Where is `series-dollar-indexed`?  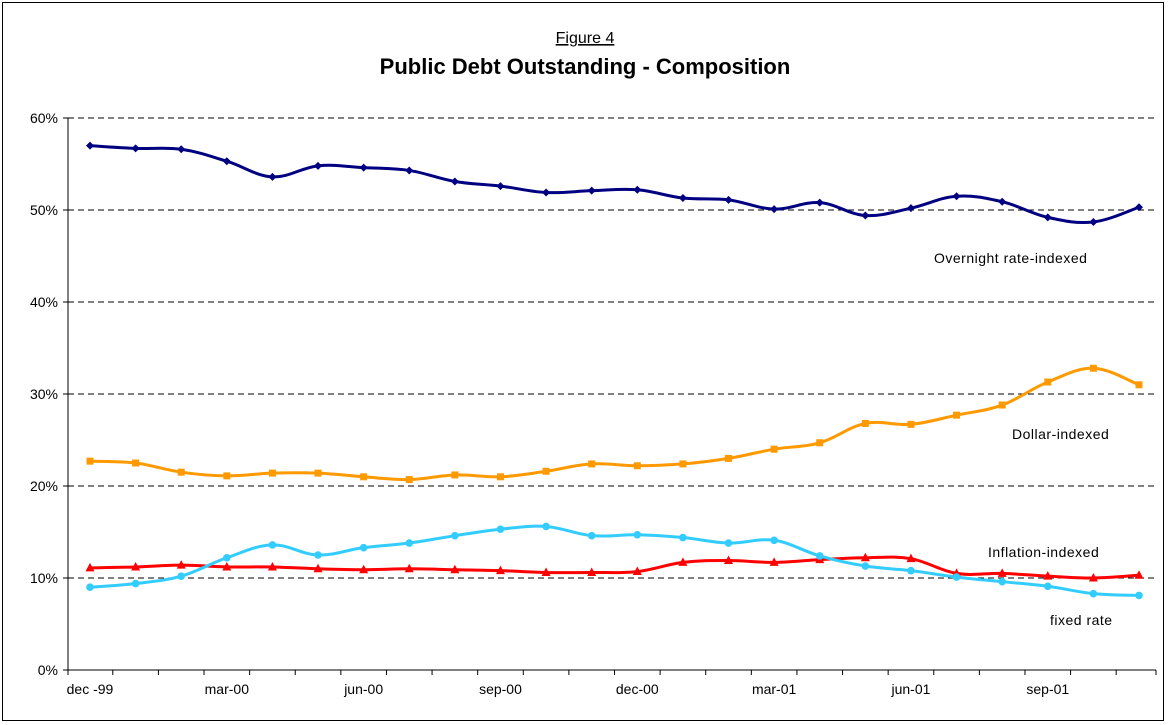
series-dollar-indexed is located at coordinates (614, 424).